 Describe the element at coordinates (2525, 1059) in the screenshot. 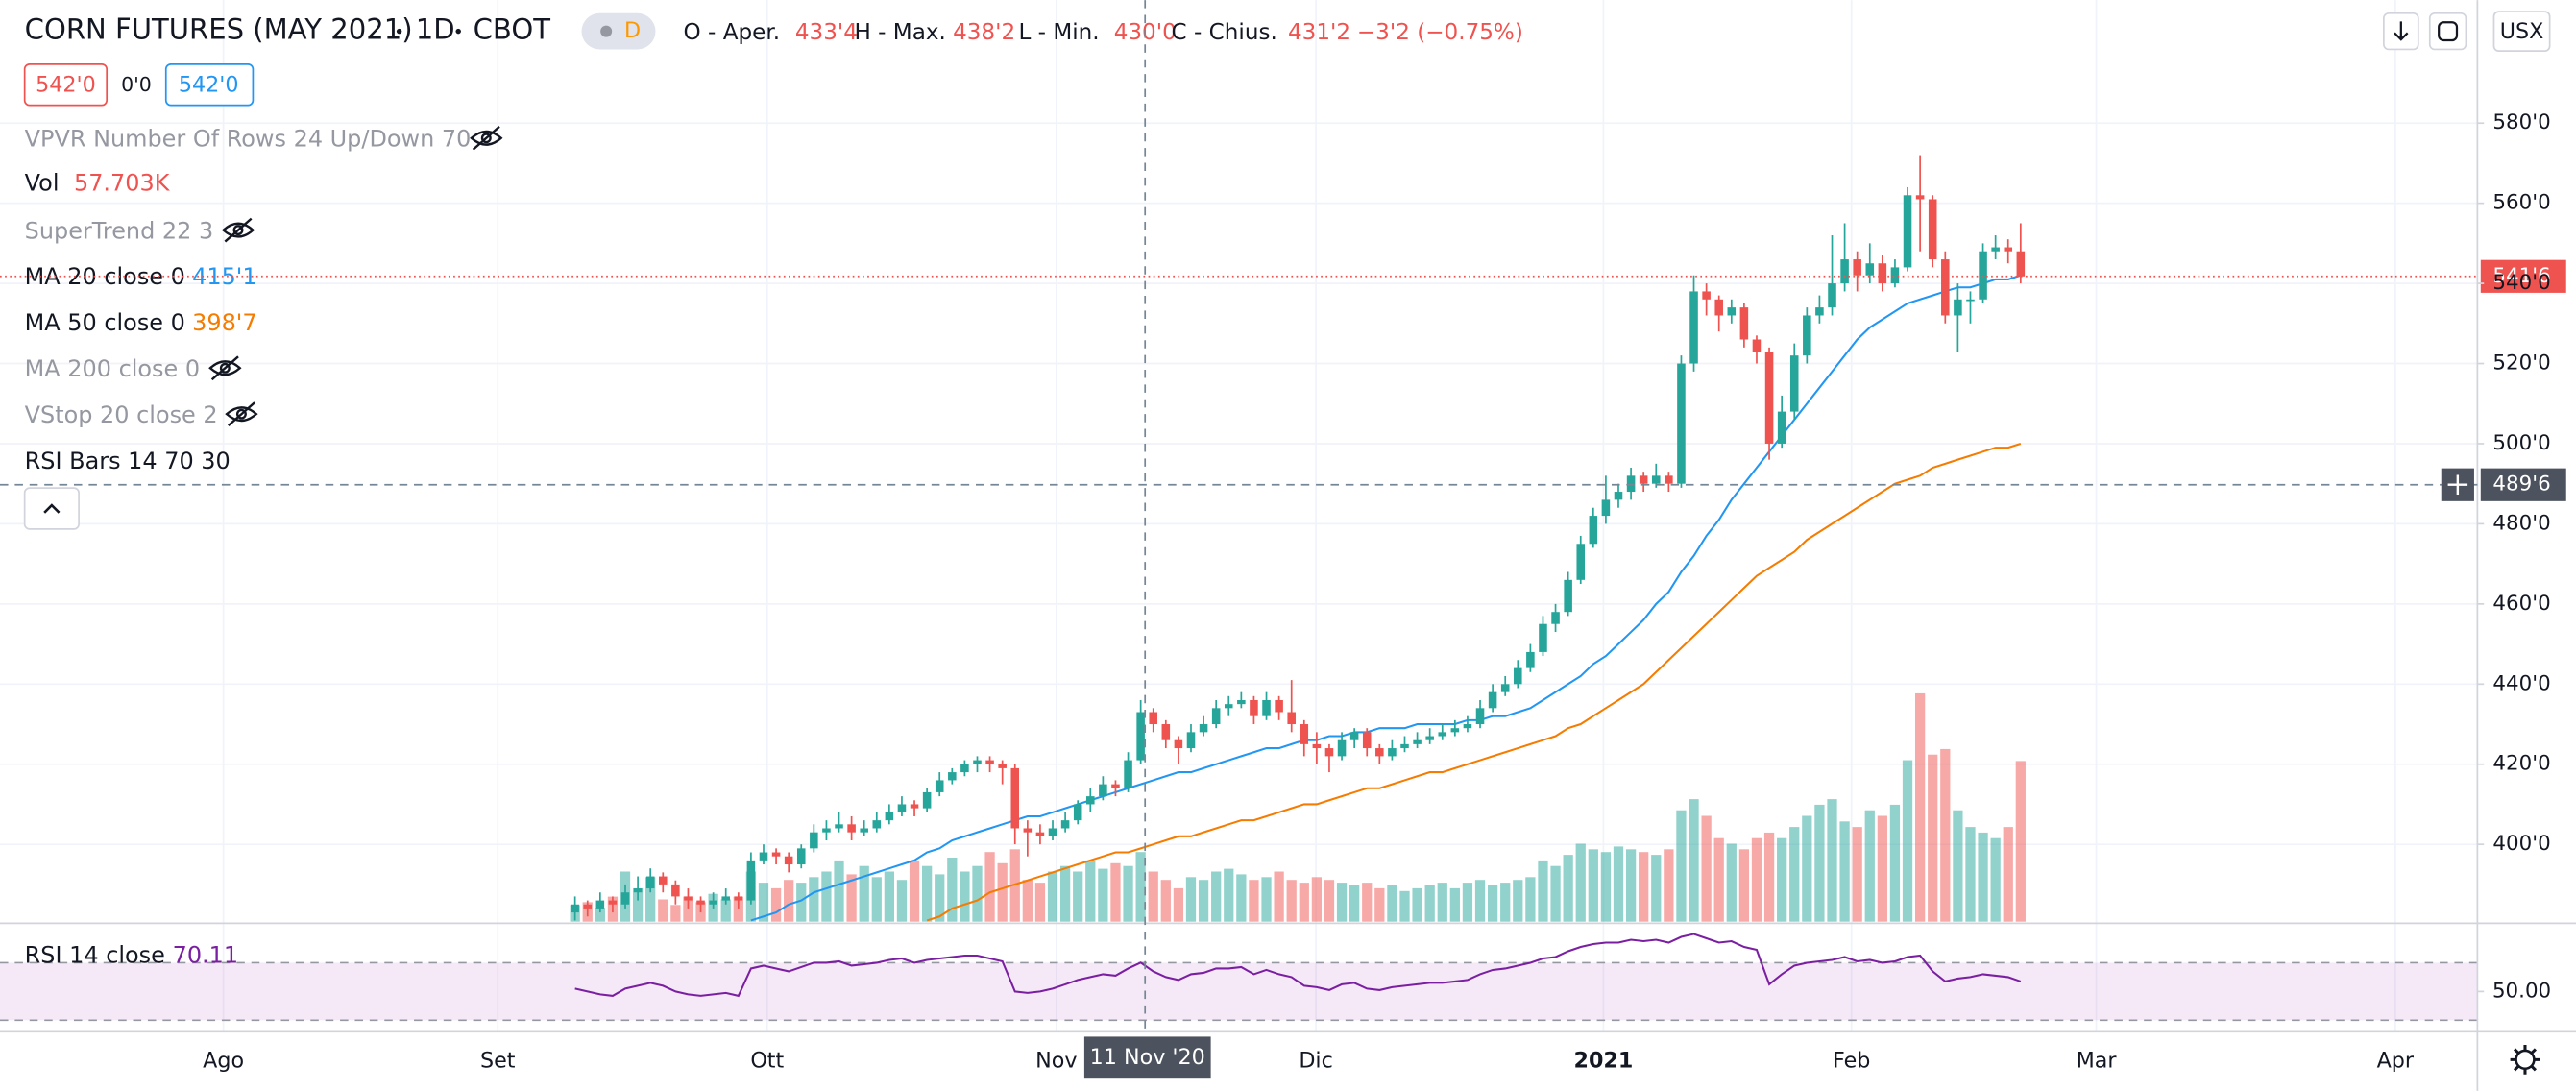

I see `settings-icon` at that location.